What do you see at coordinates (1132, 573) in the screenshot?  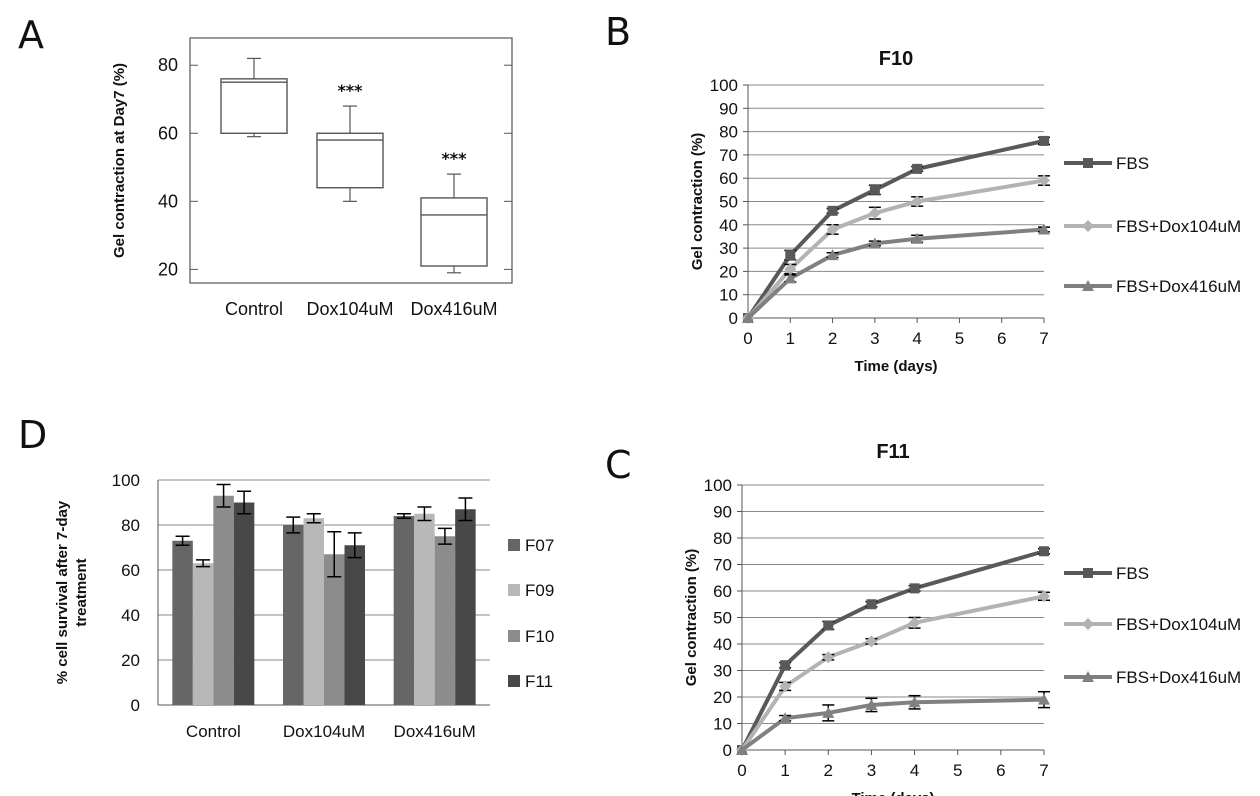 I see `legend-label: FBS` at bounding box center [1132, 573].